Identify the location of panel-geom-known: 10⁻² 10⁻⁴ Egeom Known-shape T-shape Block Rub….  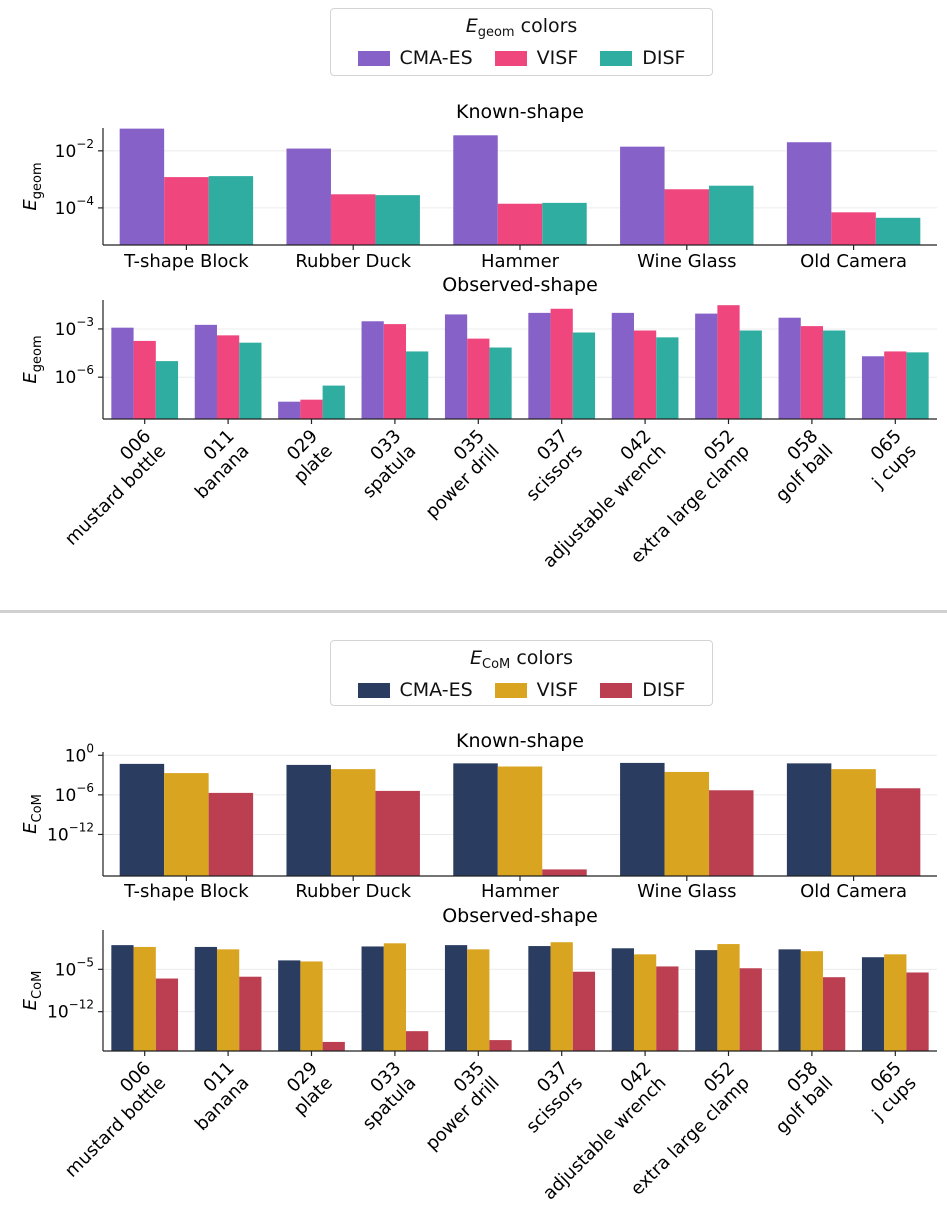
(478, 186).